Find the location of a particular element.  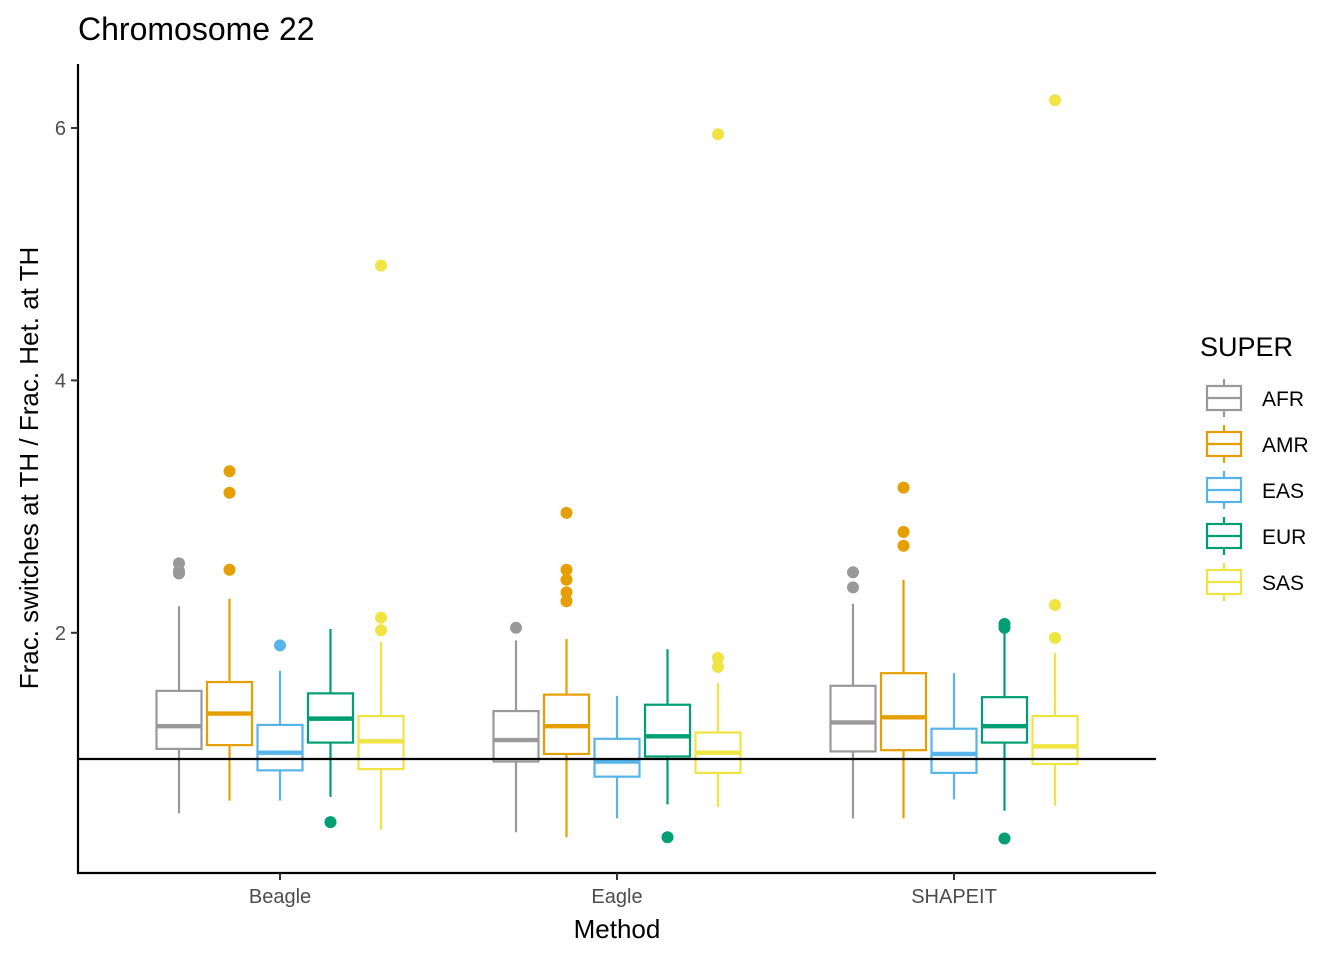

box-beagle-eur is located at coordinates (330, 729).